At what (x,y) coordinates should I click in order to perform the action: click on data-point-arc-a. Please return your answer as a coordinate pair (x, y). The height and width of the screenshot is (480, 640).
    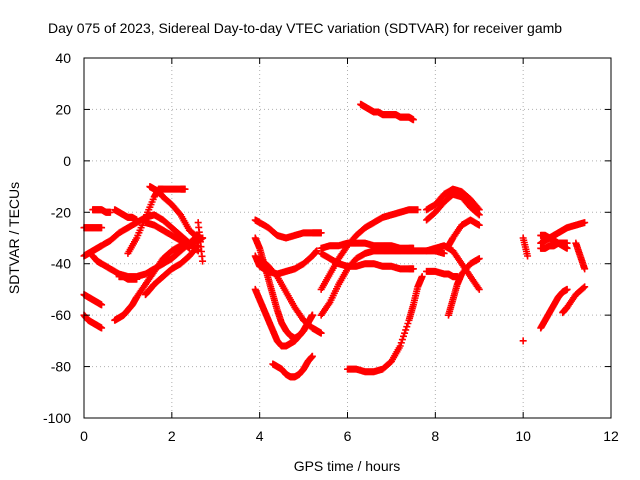
    Looking at the image, I should click on (102, 228).